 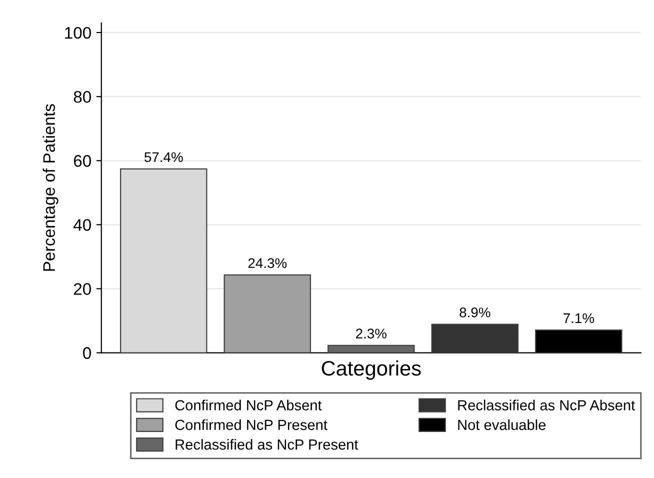 I want to click on data-label: 8.9%, so click(x=475, y=313).